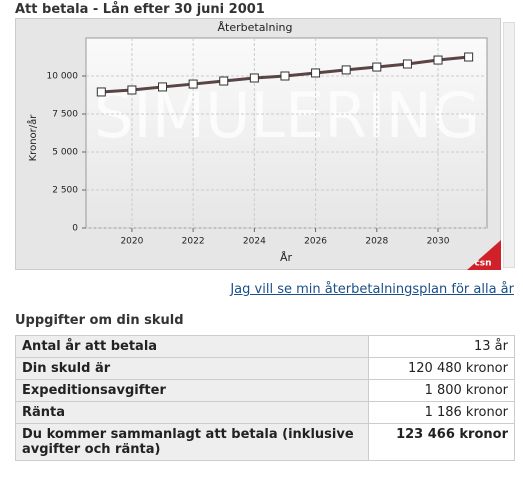  Describe the element at coordinates (65, 115) in the screenshot. I see `y-tick-label: 7 500` at that location.